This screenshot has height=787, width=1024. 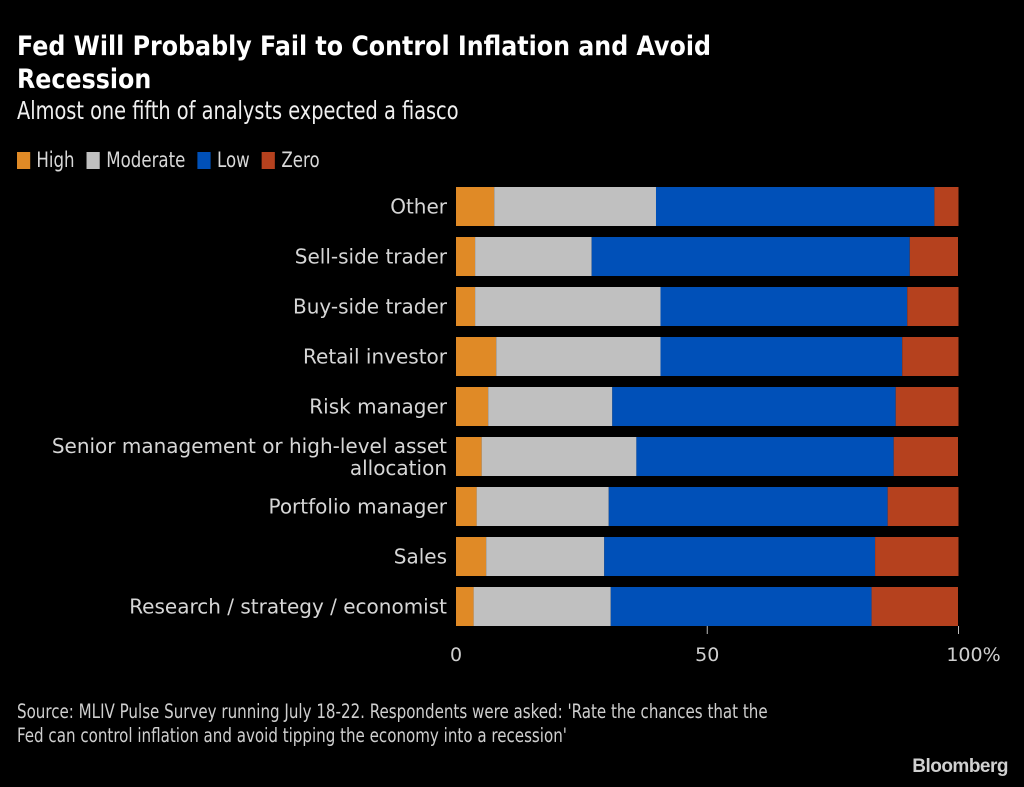 What do you see at coordinates (288, 607) in the screenshot?
I see `category-label-research-strategy-economist: Research / strategy / economist` at bounding box center [288, 607].